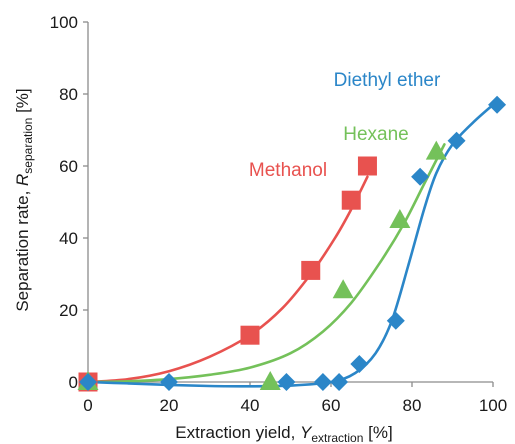  Describe the element at coordinates (87, 405) in the screenshot. I see `x-tick-label: 0` at that location.